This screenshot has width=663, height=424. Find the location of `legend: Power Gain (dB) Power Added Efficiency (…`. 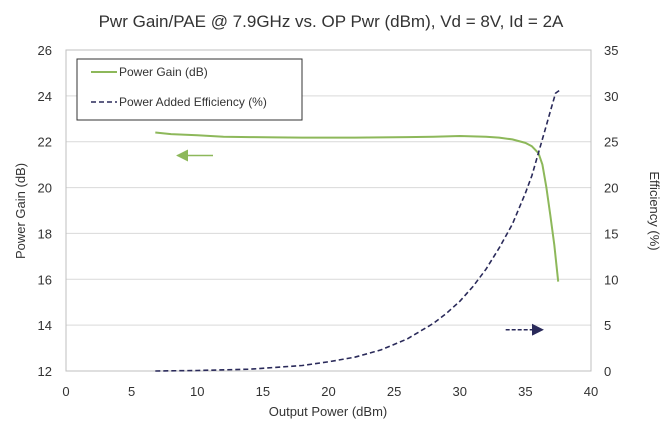

legend: Power Gain (dB) Power Added Efficiency (… is located at coordinates (189, 89).